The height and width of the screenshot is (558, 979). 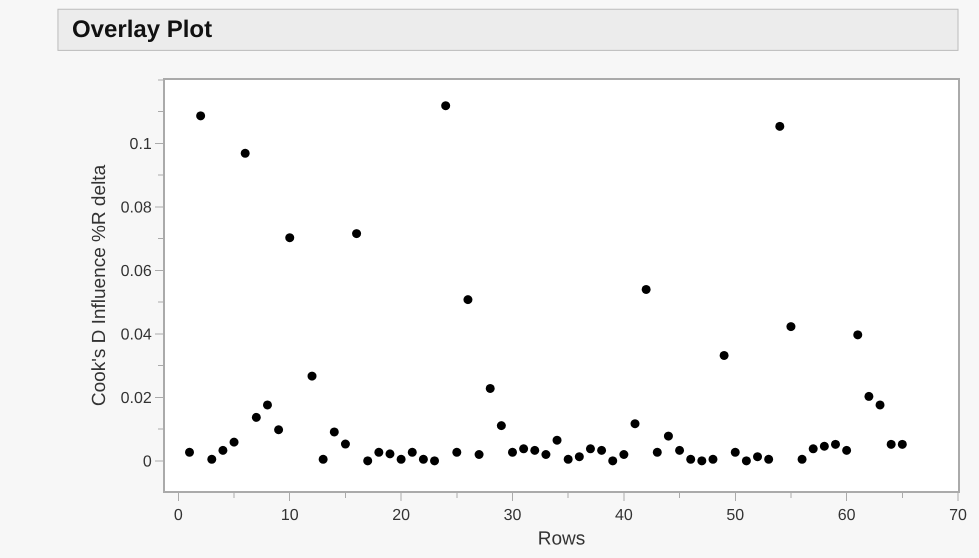 I want to click on y-tick-label: 0.06, so click(x=136, y=271).